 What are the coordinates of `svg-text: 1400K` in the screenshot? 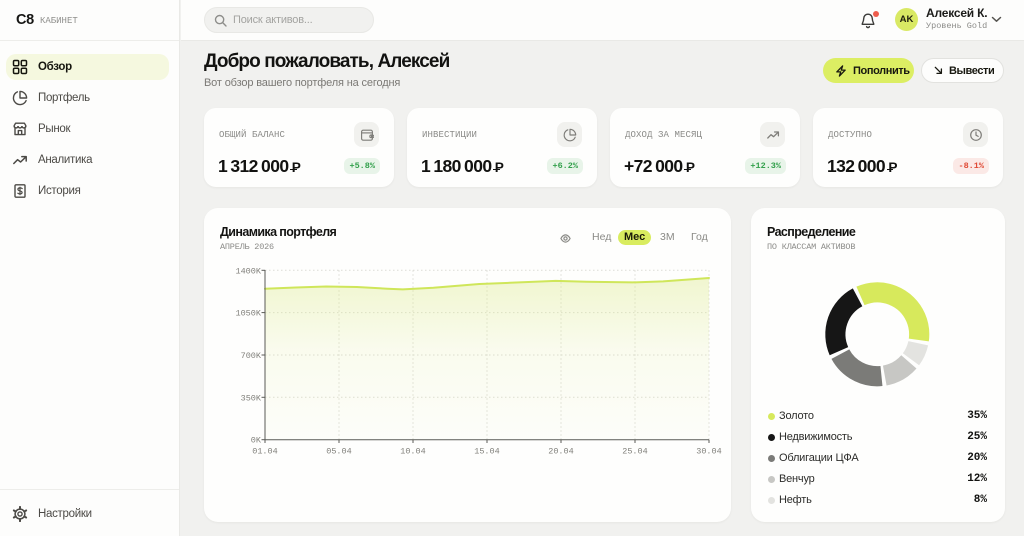 It's located at (248, 271).